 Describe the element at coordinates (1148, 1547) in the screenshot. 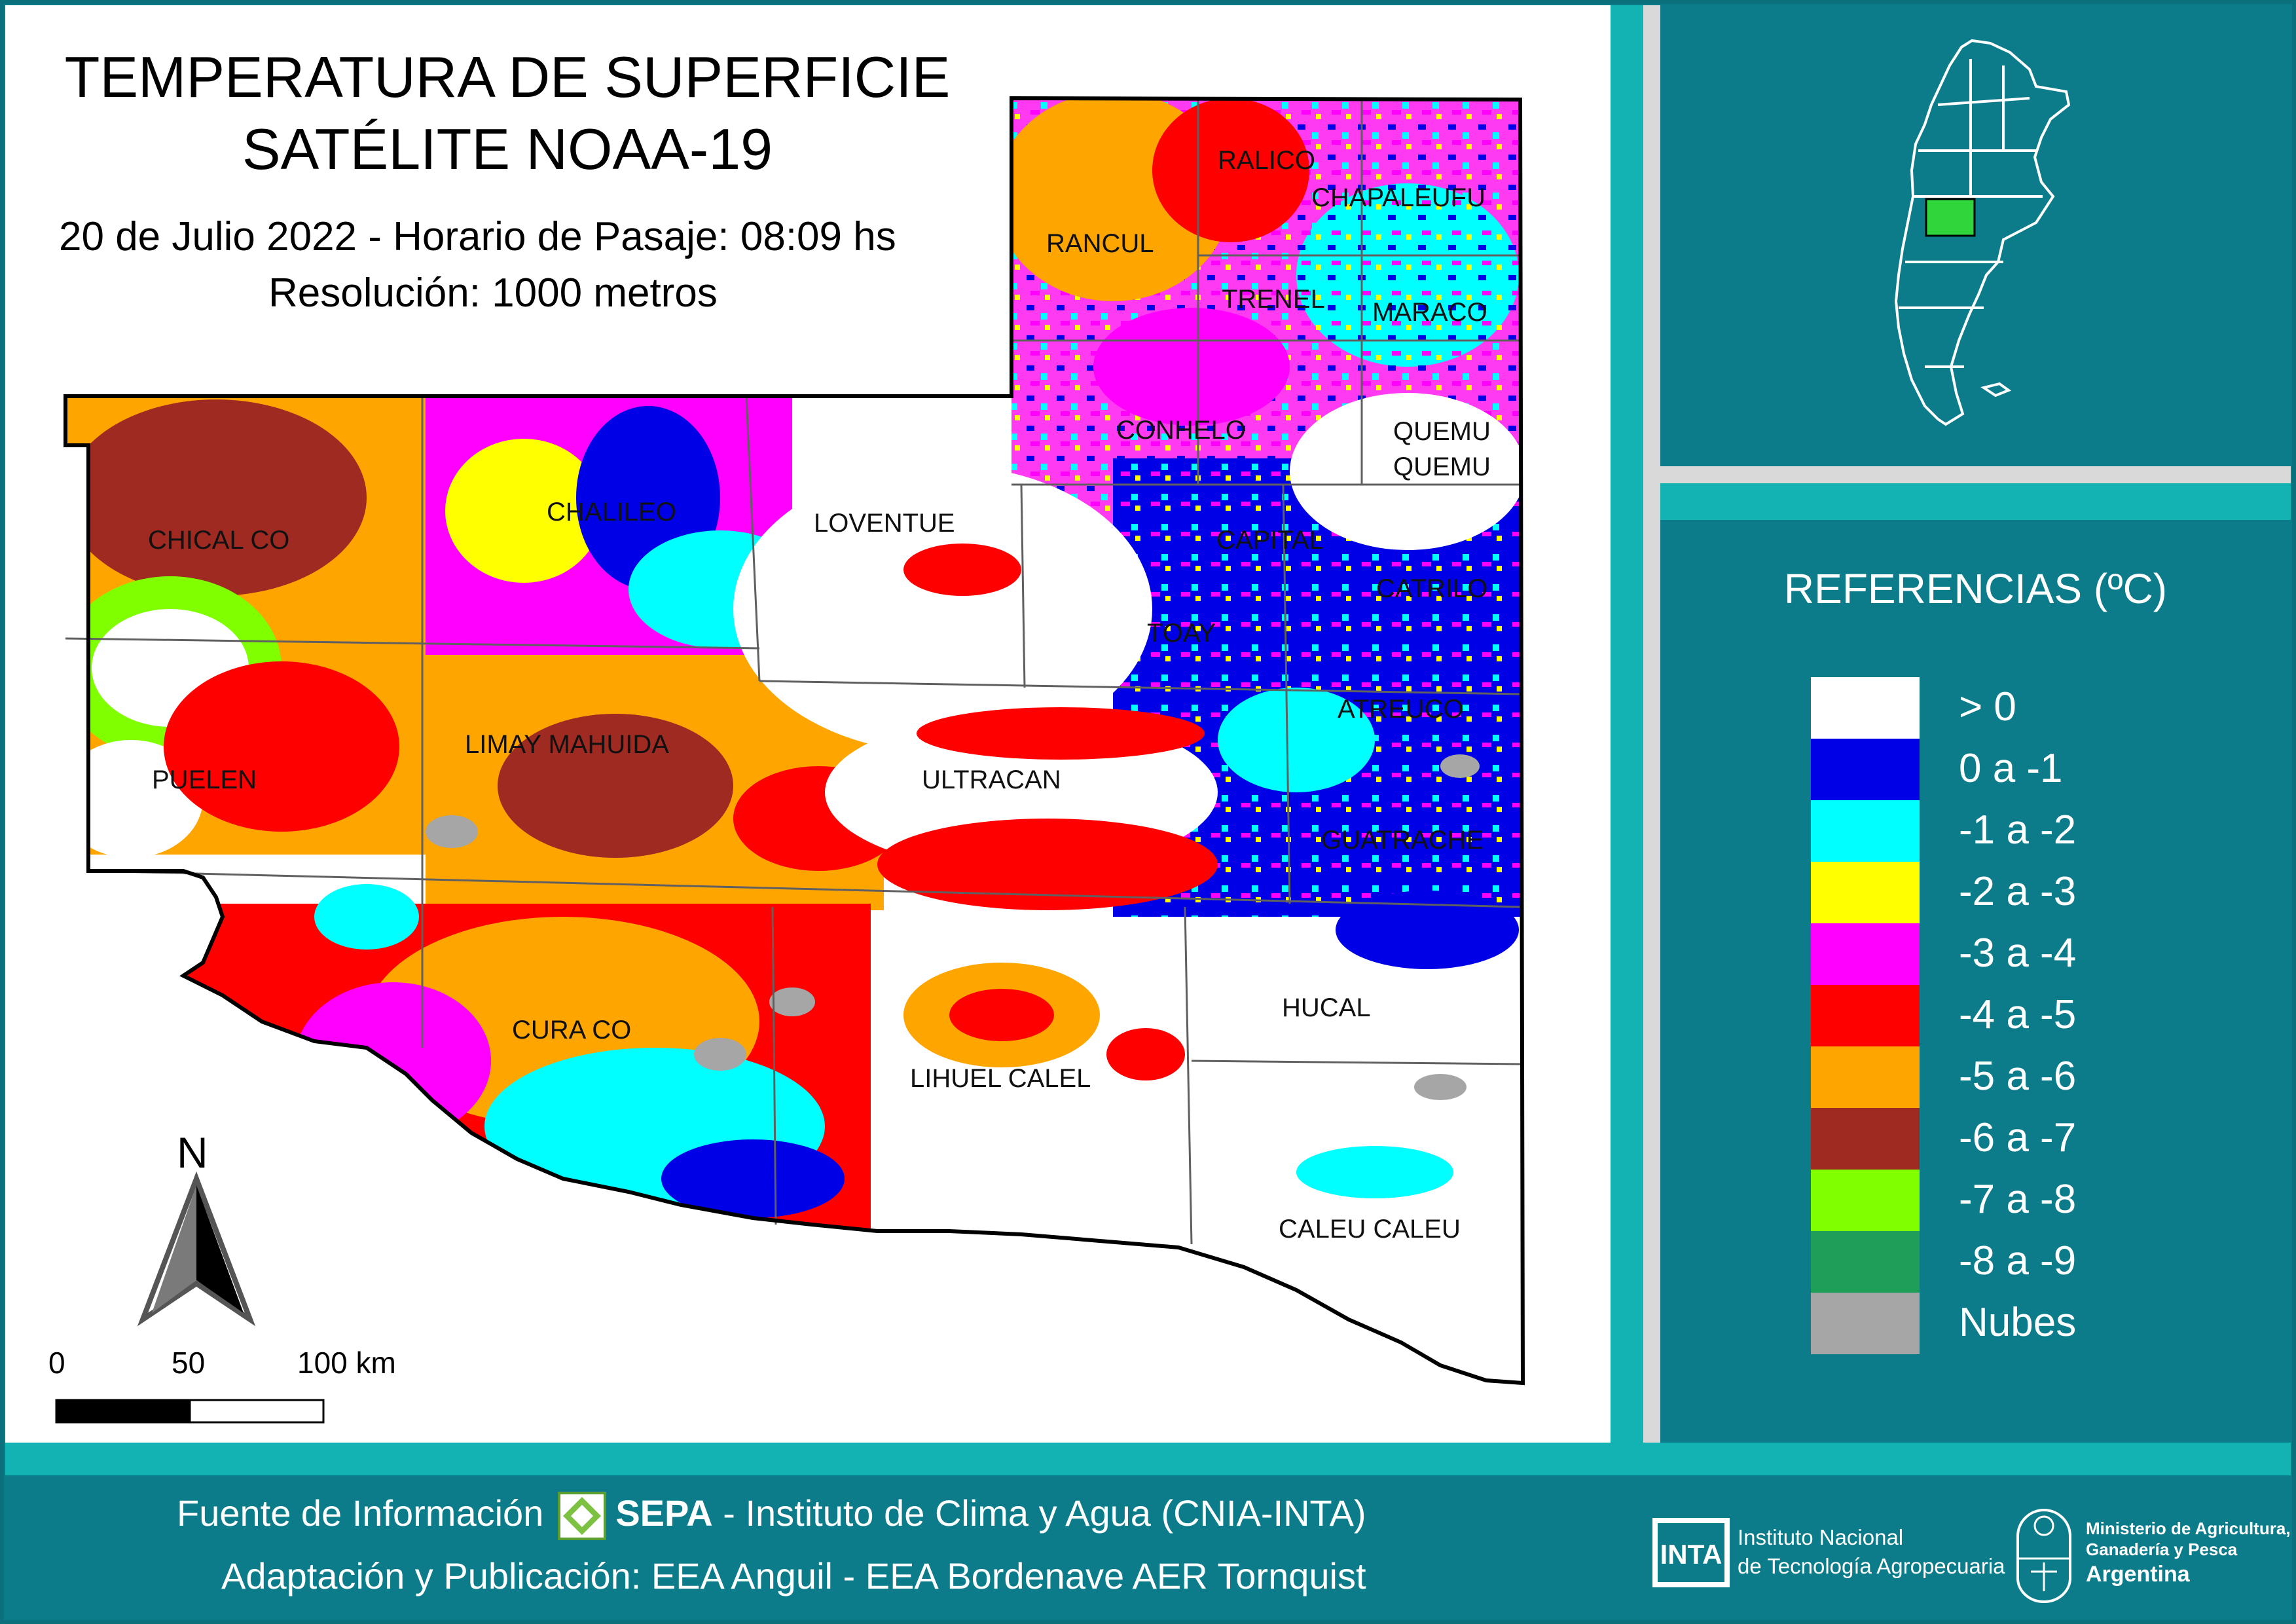

I see `footer-panel` at that location.